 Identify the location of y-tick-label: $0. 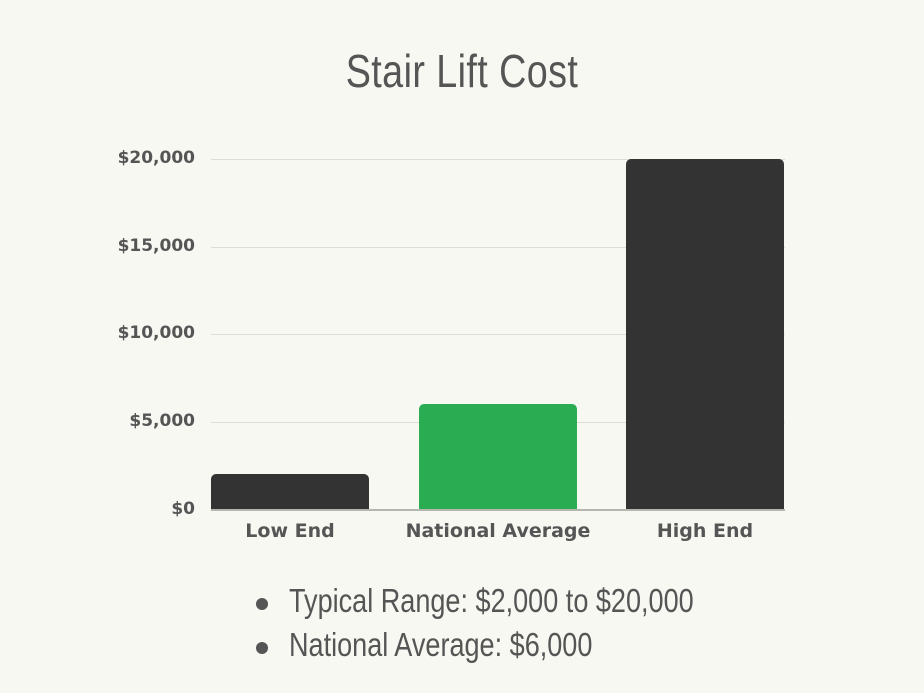
(183, 509).